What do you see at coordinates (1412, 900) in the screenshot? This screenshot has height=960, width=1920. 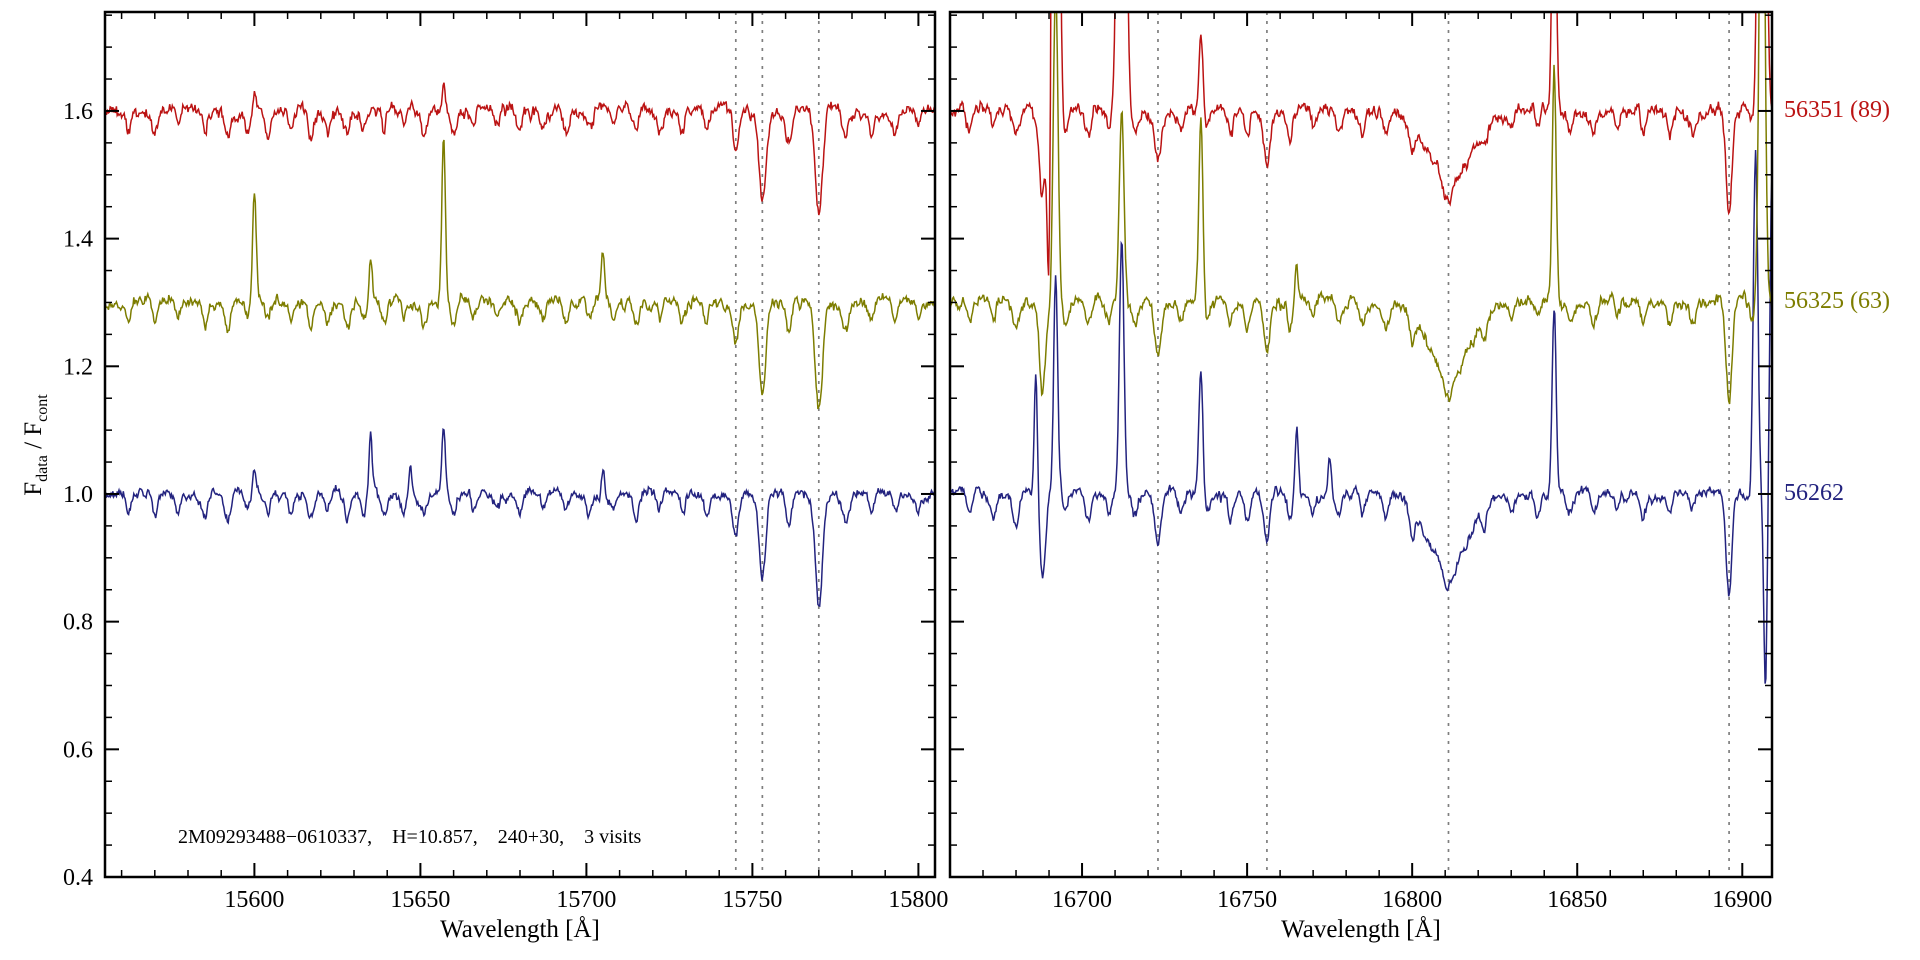 I see `x-tick-label: 16800` at bounding box center [1412, 900].